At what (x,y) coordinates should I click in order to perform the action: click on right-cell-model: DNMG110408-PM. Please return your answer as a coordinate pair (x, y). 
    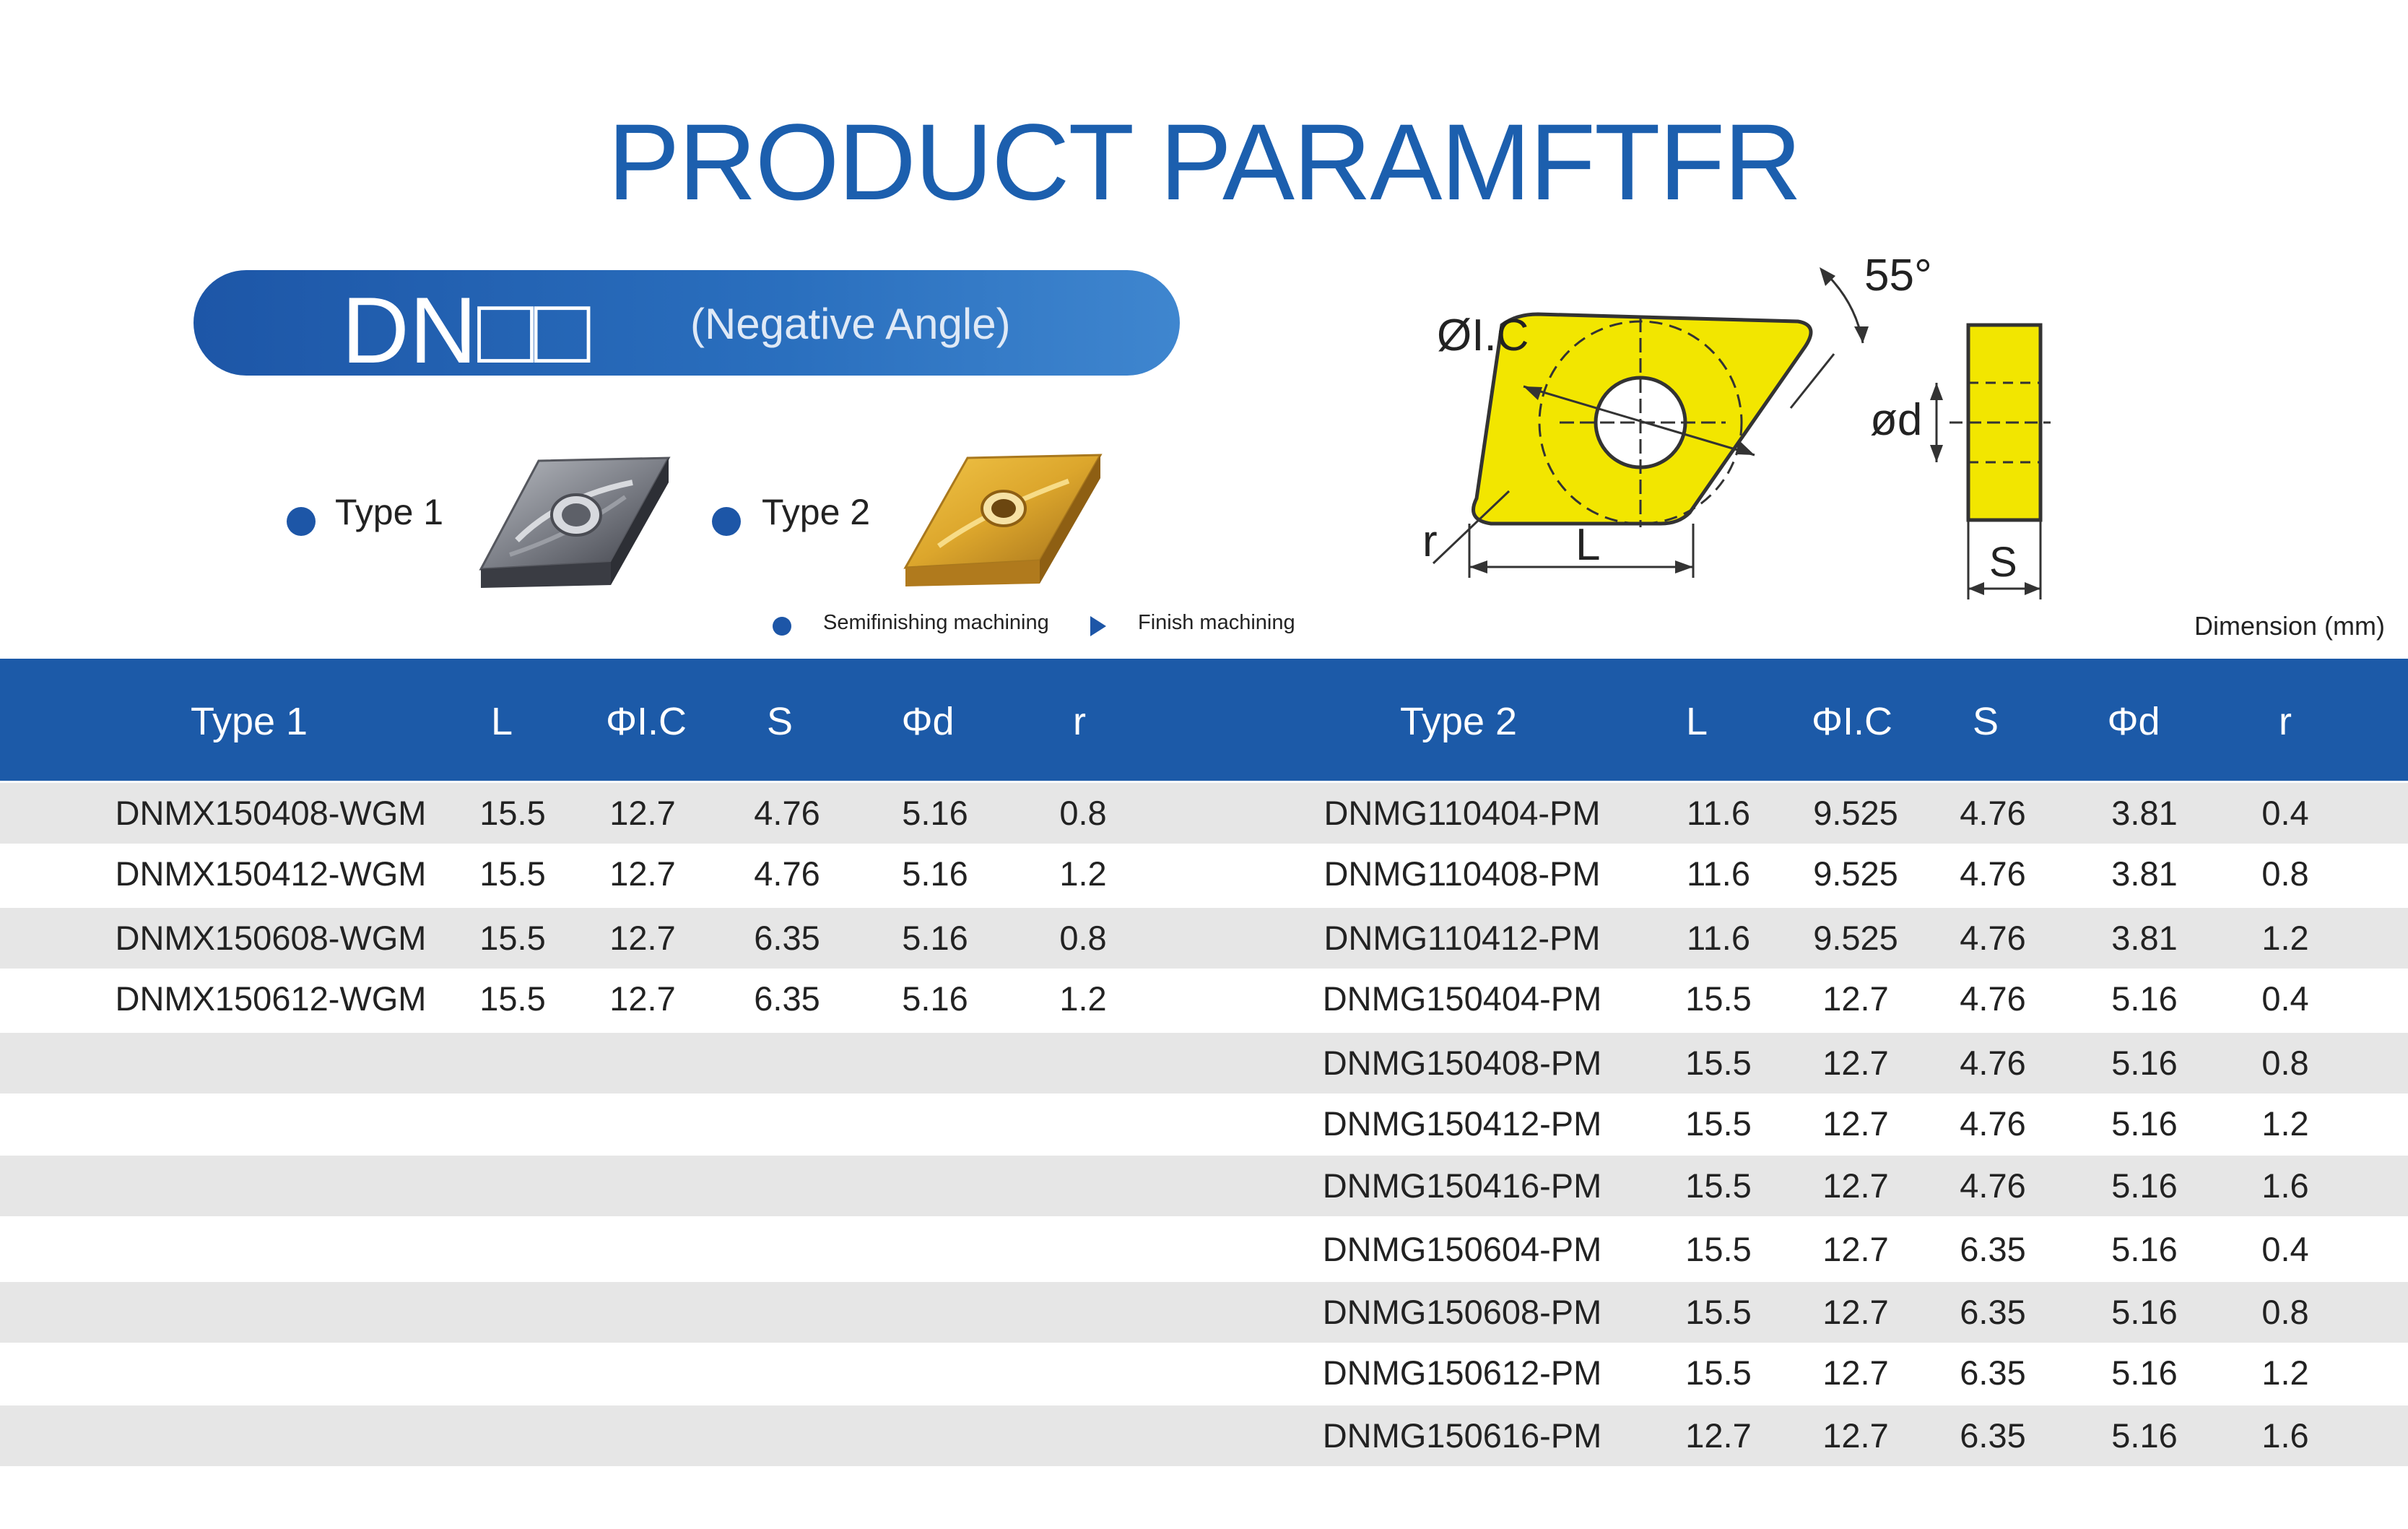
    Looking at the image, I should click on (1462, 873).